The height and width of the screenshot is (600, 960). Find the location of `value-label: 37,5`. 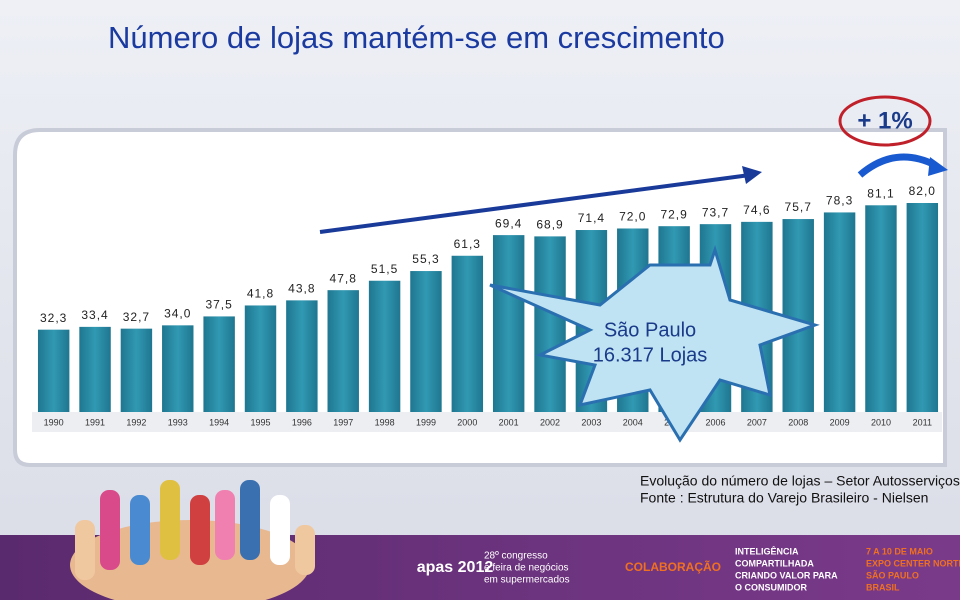

value-label: 37,5 is located at coordinates (218, 305).